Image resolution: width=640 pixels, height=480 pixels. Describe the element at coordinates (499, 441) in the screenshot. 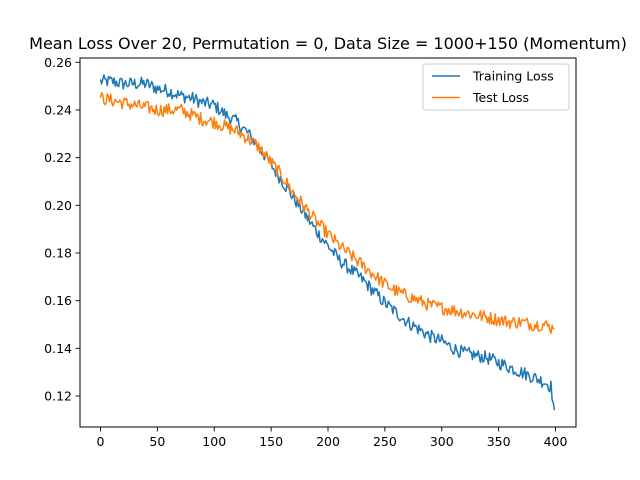

I see `x-tick-label: 350` at that location.